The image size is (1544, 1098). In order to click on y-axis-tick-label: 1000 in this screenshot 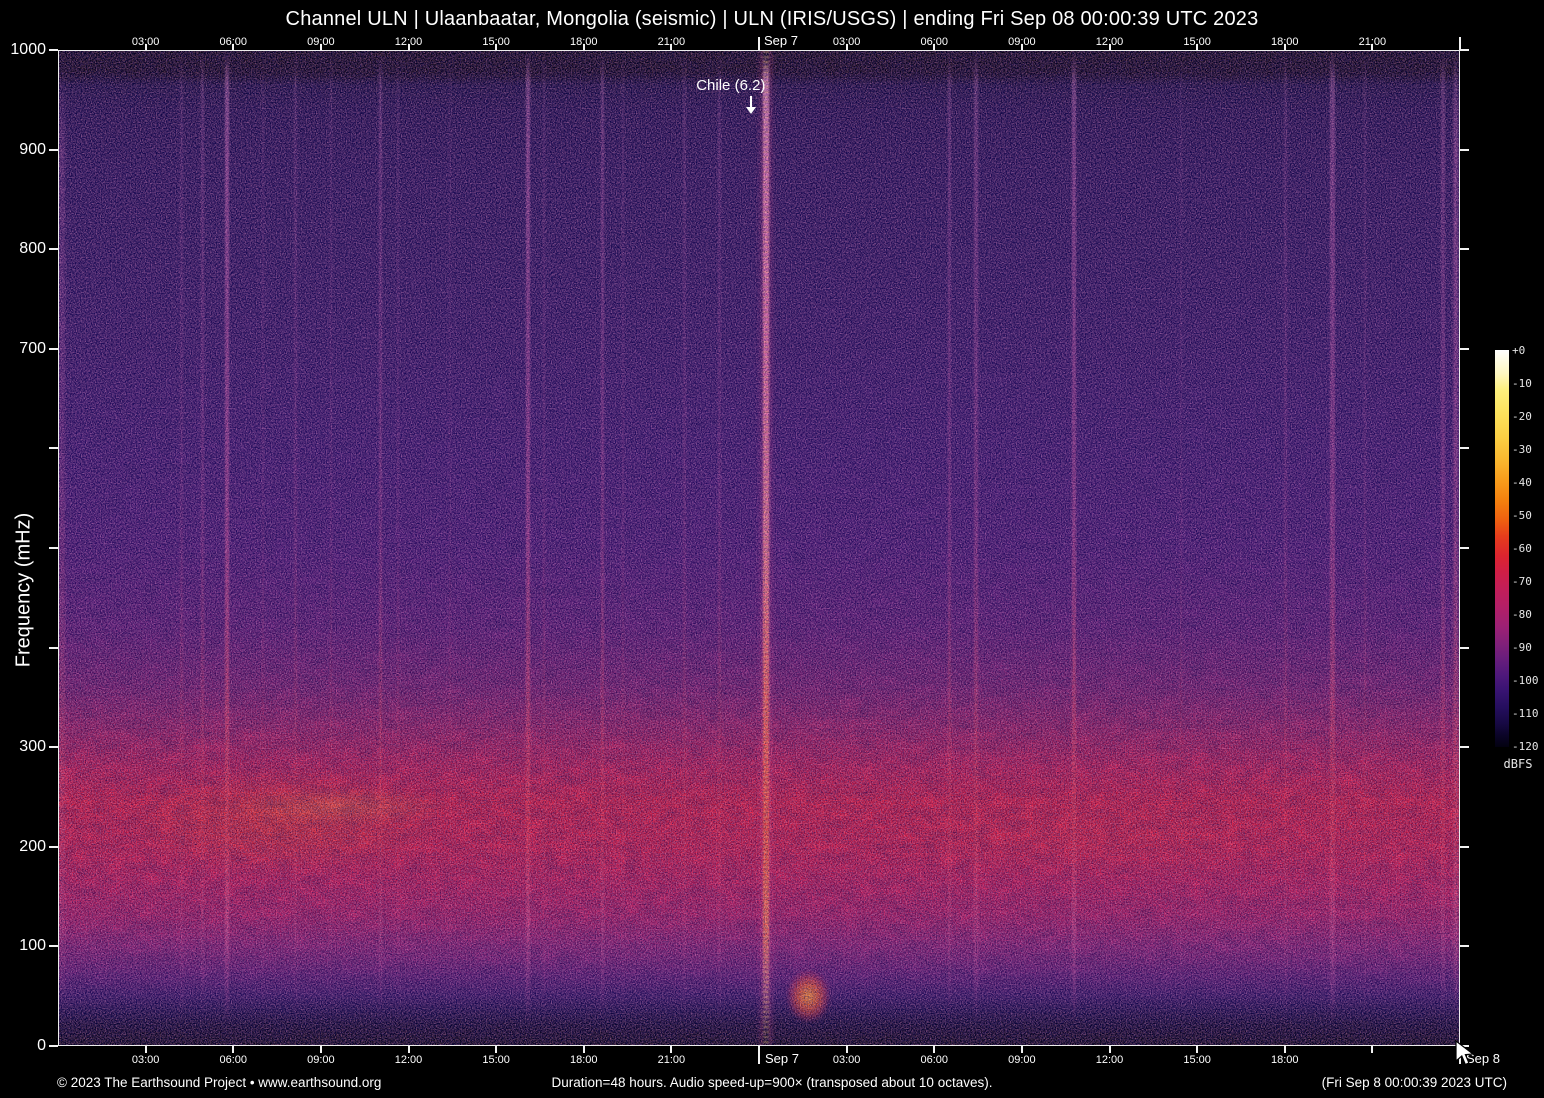, I will do `click(28, 49)`.